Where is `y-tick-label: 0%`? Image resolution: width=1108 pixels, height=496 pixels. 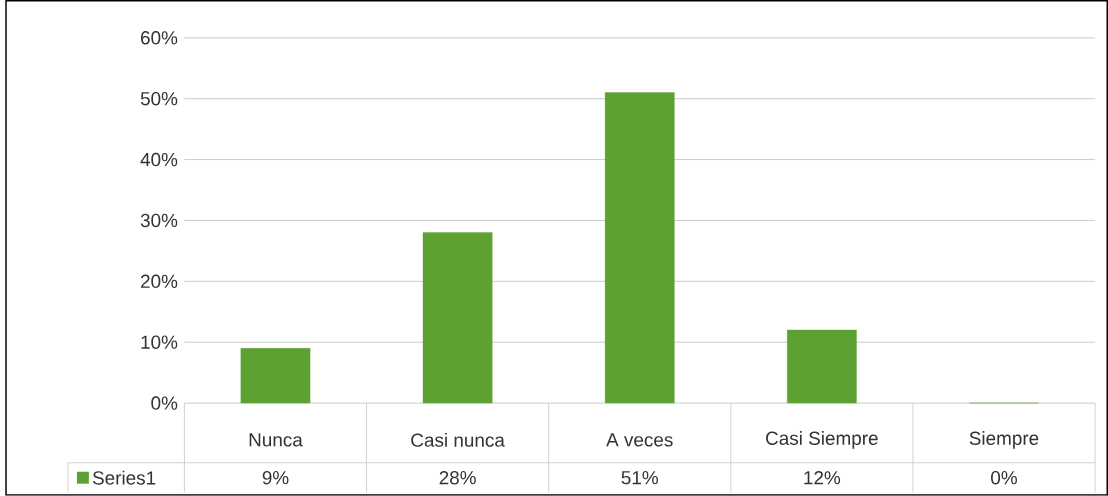 y-tick-label: 0% is located at coordinates (164, 403).